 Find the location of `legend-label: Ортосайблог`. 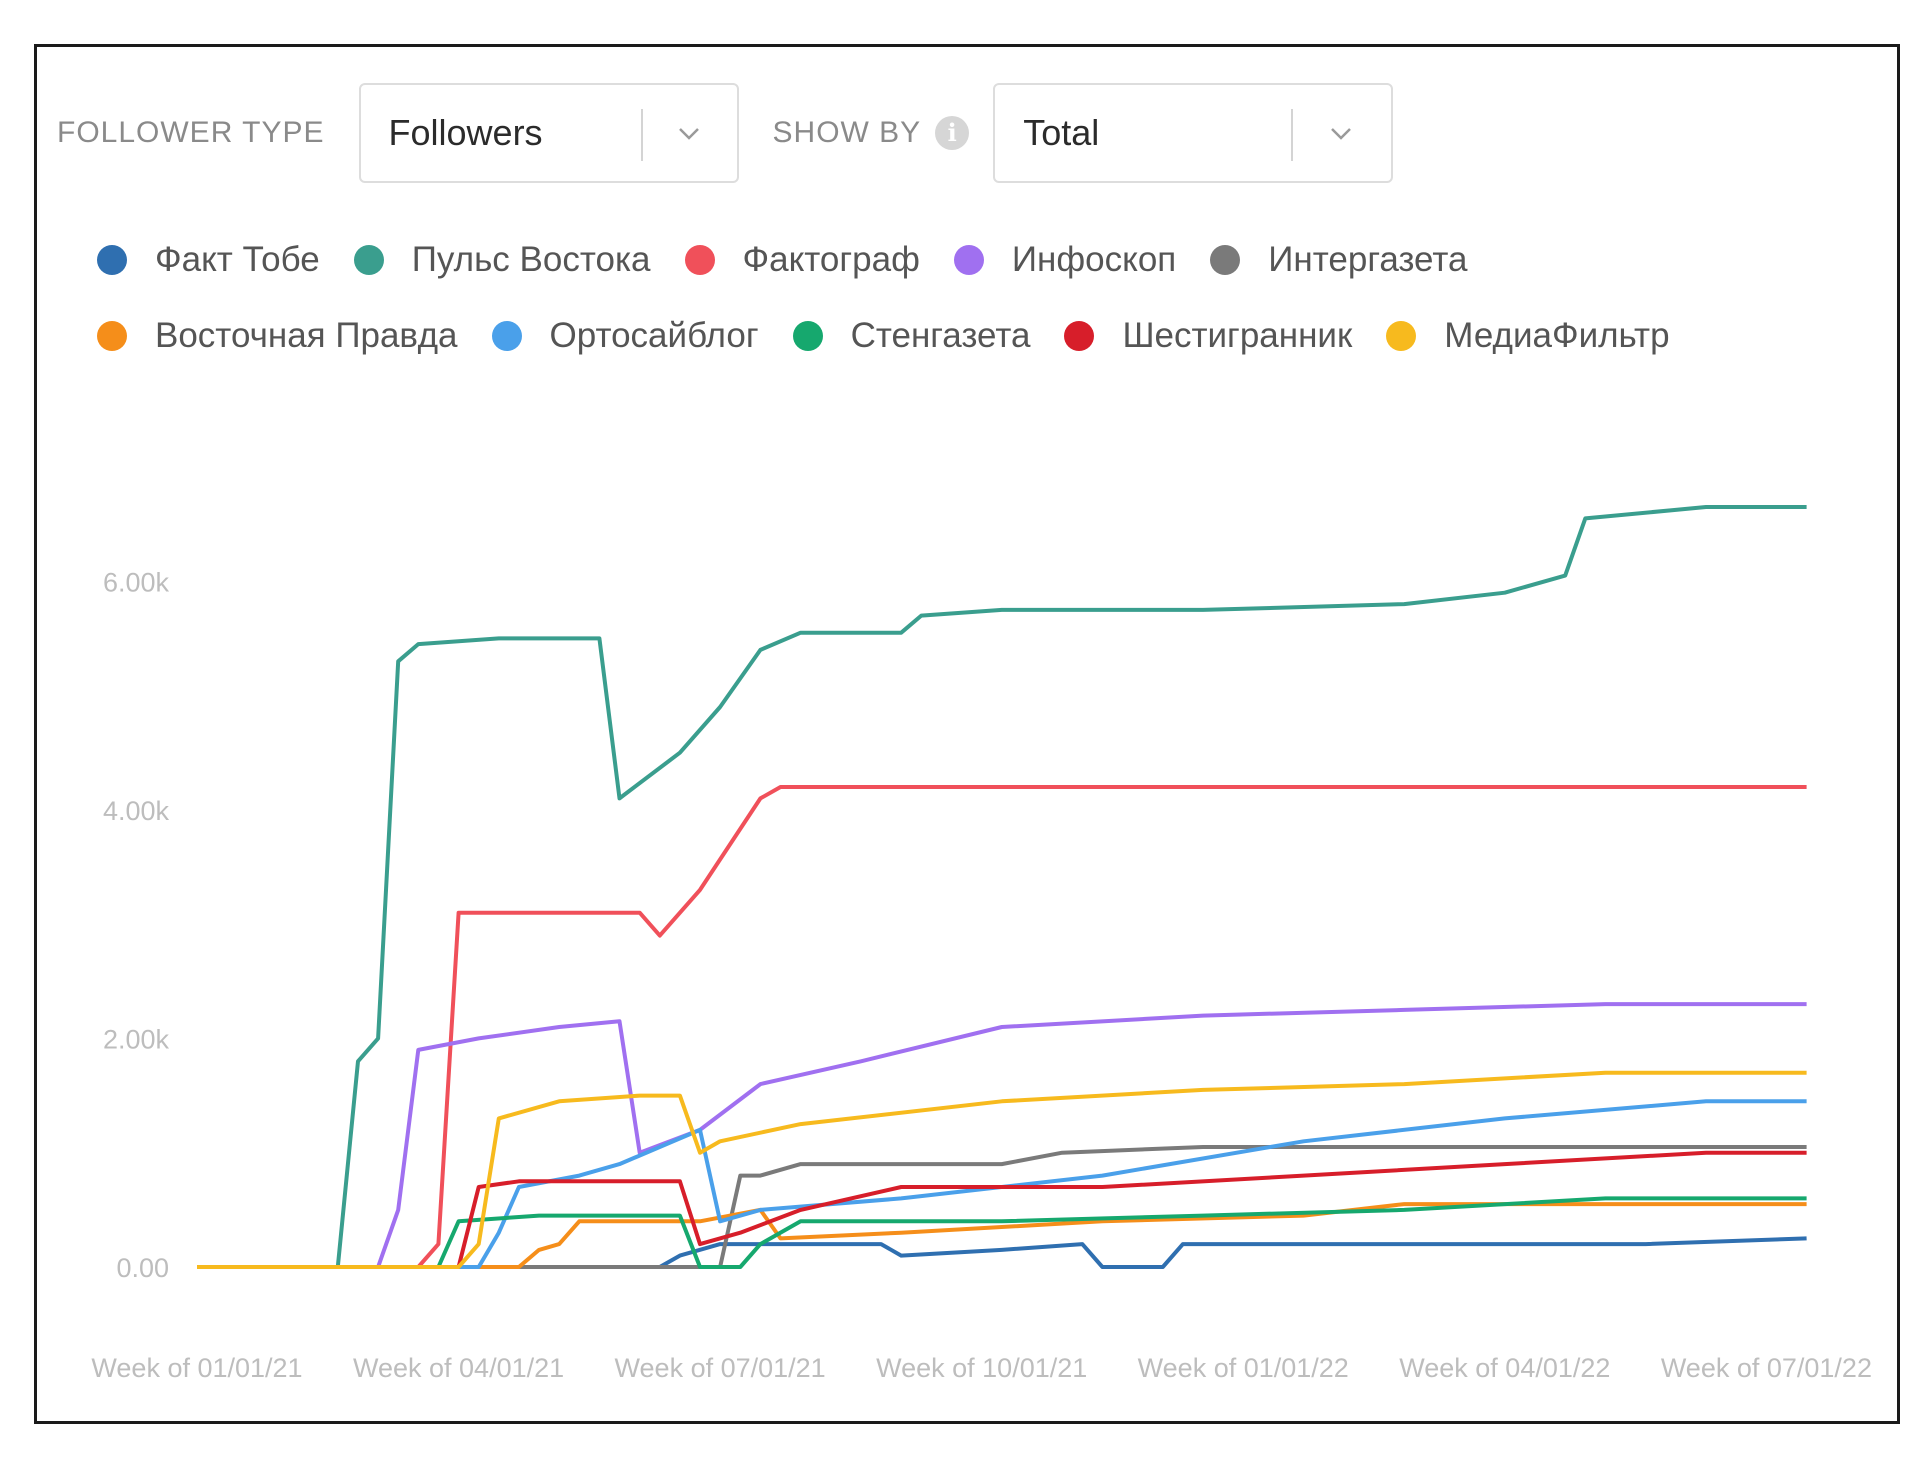

legend-label: Ортосайблог is located at coordinates (654, 335).